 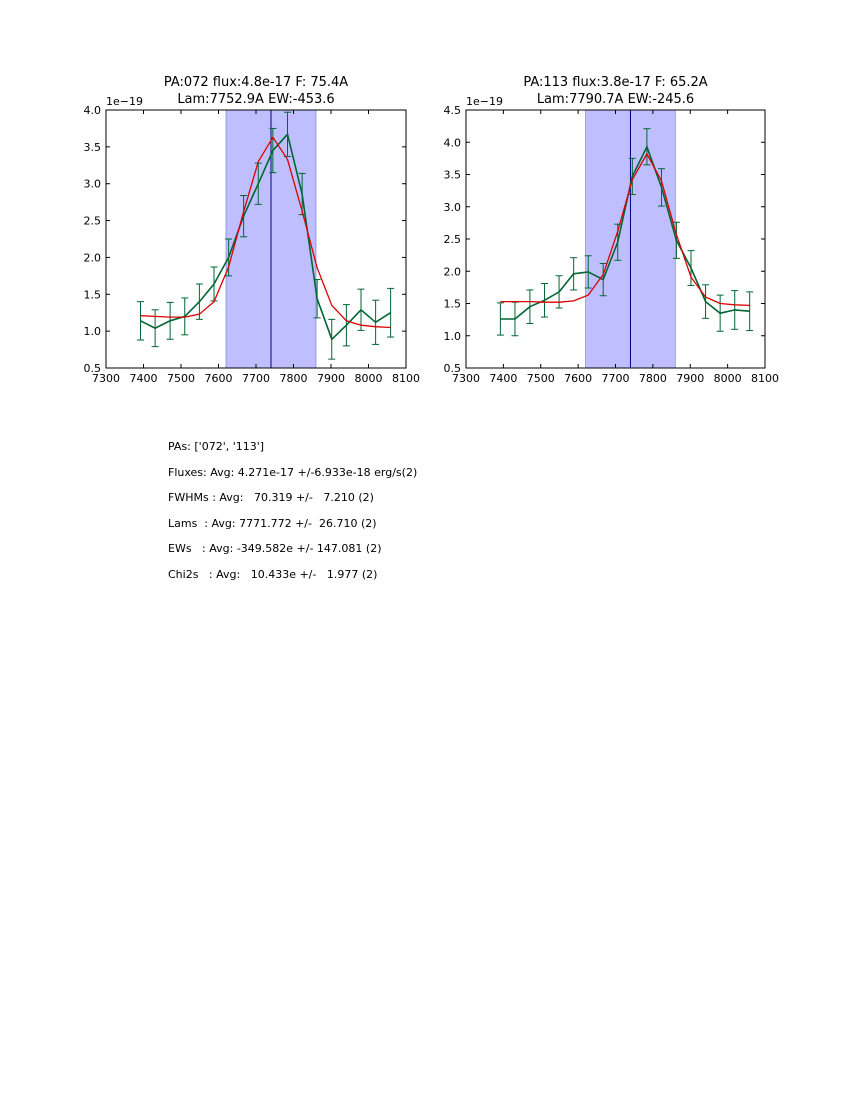 I want to click on chart-title-line: Lam:7790.7A EW:-245.6, so click(x=615, y=99).